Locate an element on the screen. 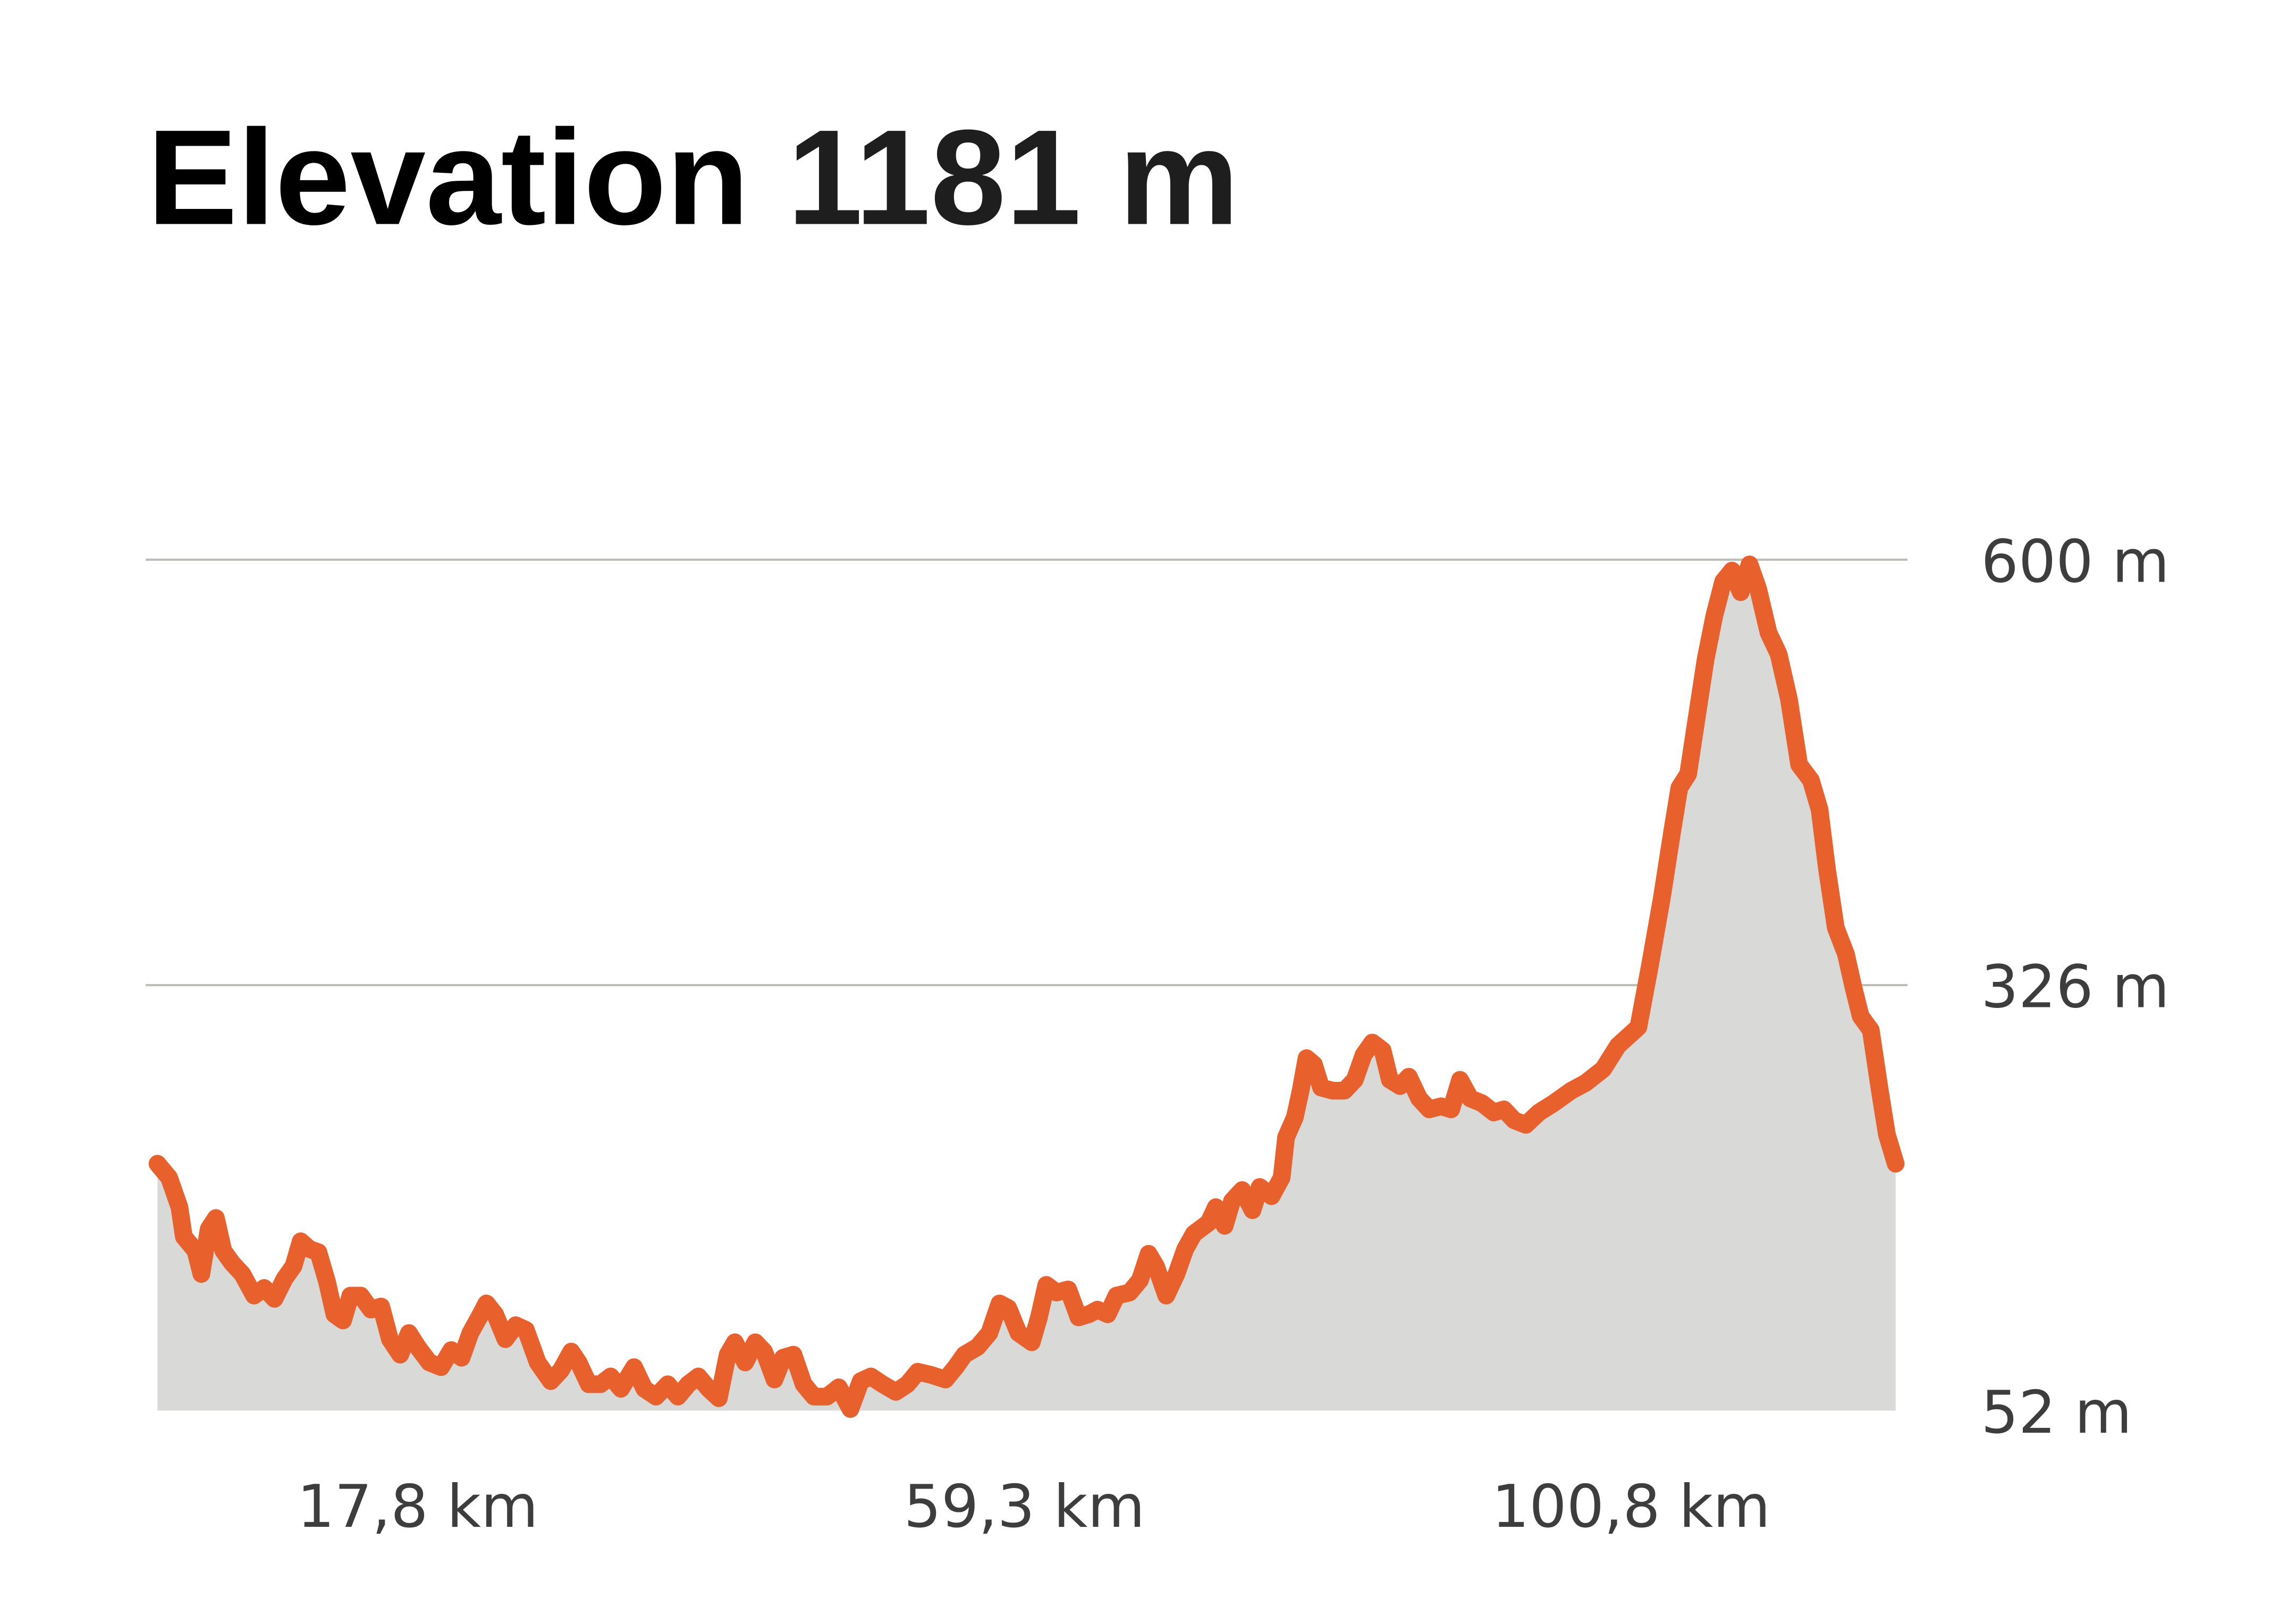 Image resolution: width=2296 pixels, height=1614 pixels. chart-title: Elevation 1181 m is located at coordinates (693, 177).